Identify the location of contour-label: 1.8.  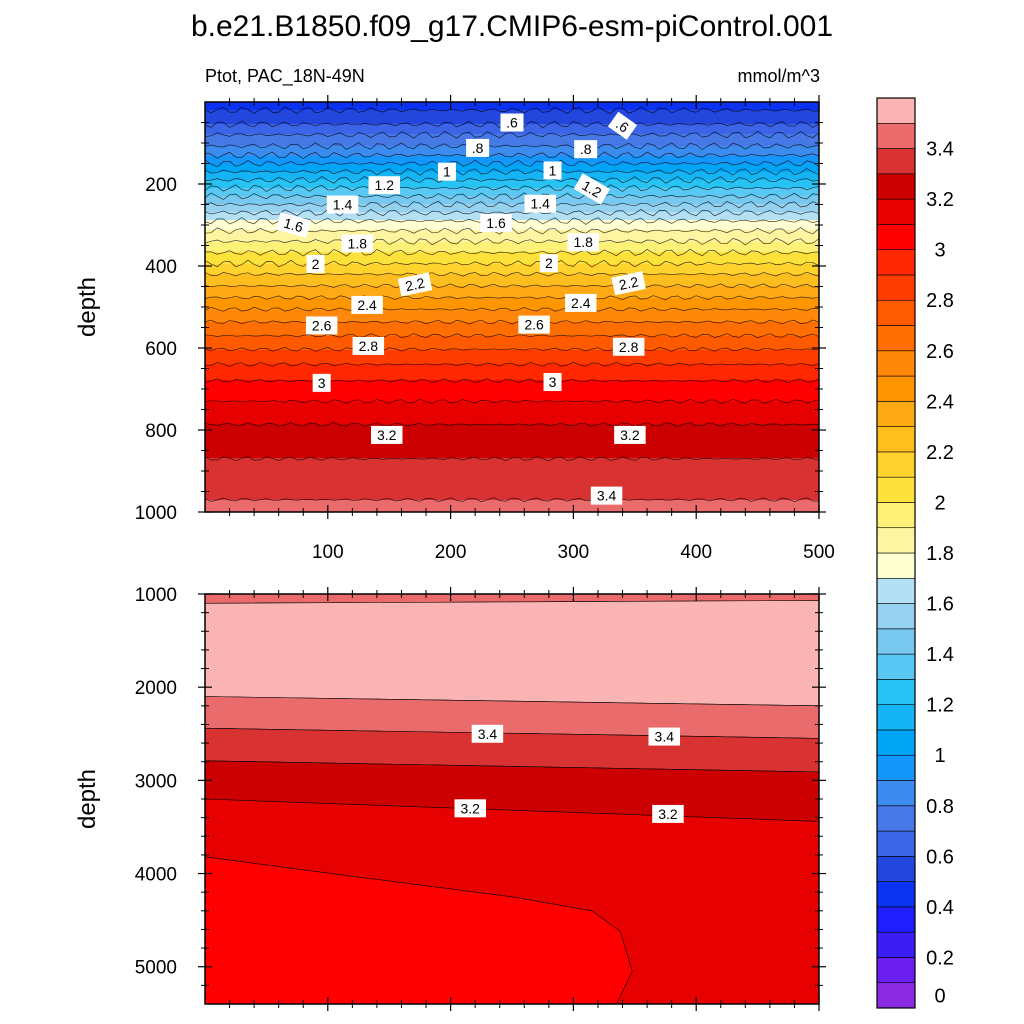
(357, 243).